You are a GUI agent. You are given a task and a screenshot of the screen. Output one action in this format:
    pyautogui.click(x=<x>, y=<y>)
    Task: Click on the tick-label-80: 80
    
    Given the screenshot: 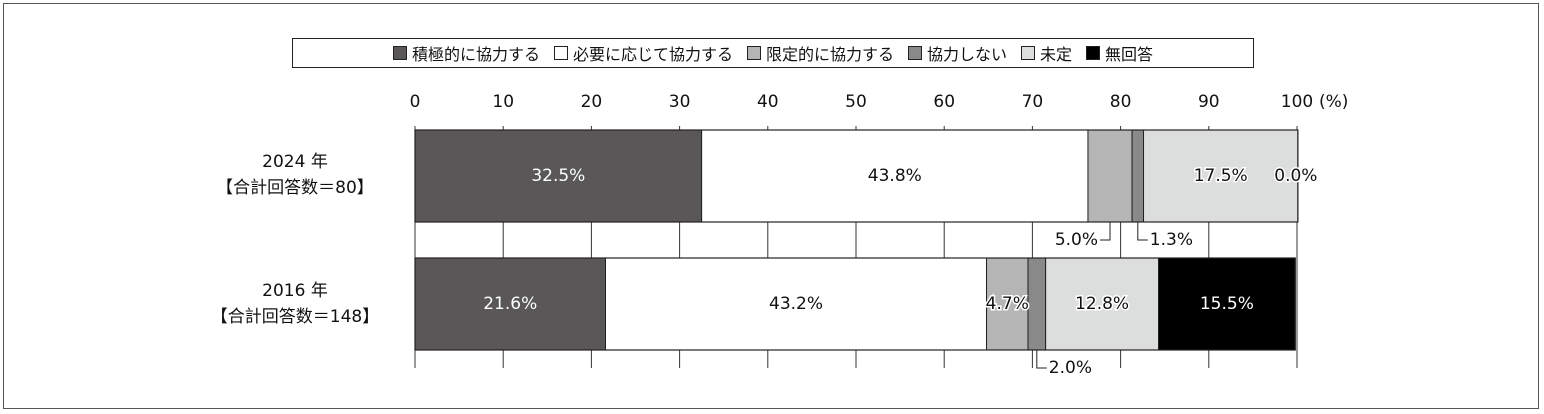 What is the action you would take?
    pyautogui.click(x=1121, y=102)
    